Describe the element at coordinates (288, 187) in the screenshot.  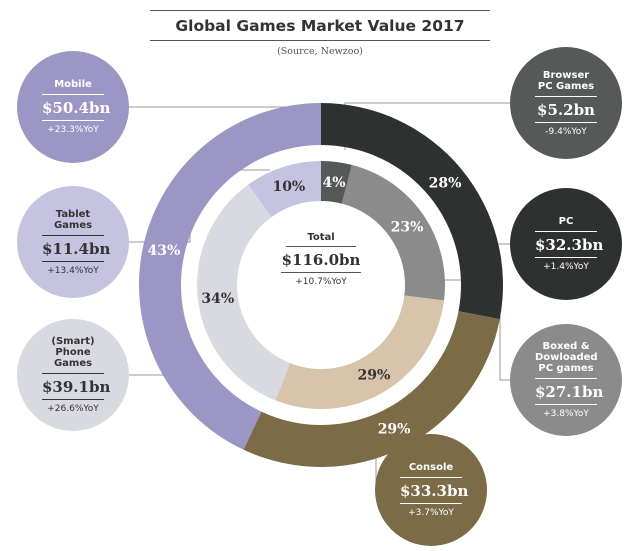
I see `slice-percent-label: 10%` at that location.